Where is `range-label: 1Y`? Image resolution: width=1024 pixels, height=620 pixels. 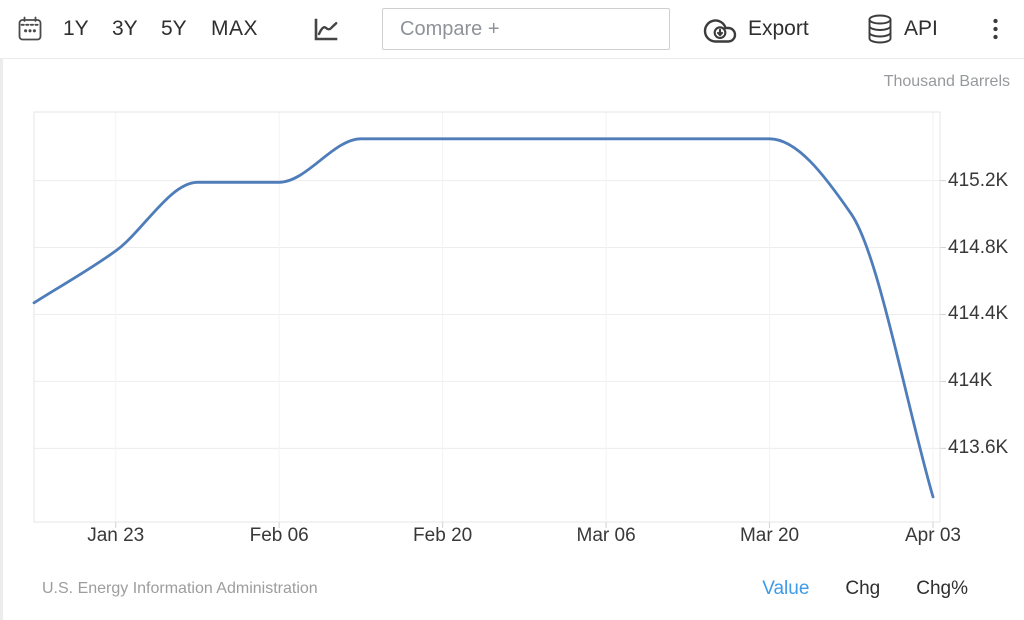
range-label: 1Y is located at coordinates (76, 28).